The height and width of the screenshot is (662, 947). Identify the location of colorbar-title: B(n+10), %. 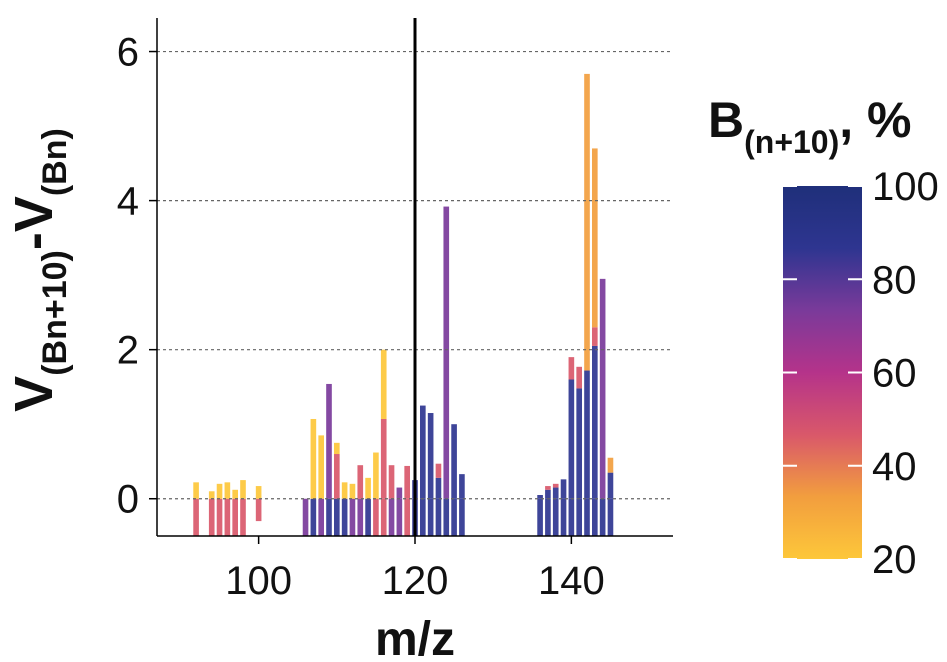
(810, 126).